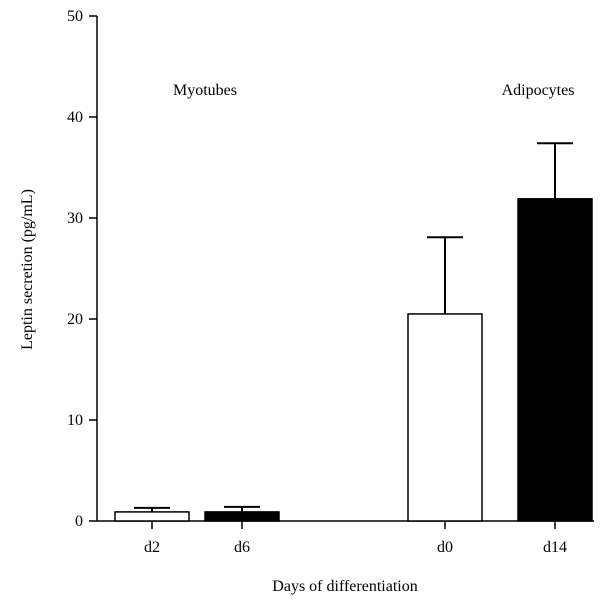  Describe the element at coordinates (344, 586) in the screenshot. I see `x-axis-label: Days of differentiation` at that location.